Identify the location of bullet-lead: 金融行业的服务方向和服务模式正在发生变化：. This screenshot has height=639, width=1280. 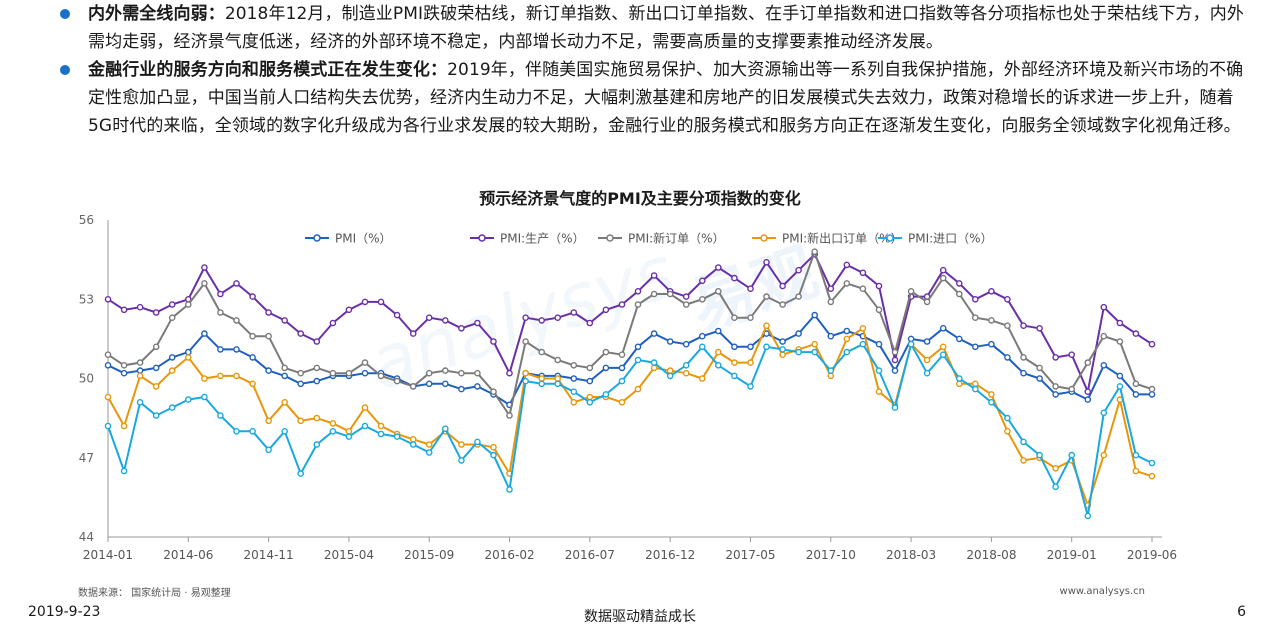
(268, 70).